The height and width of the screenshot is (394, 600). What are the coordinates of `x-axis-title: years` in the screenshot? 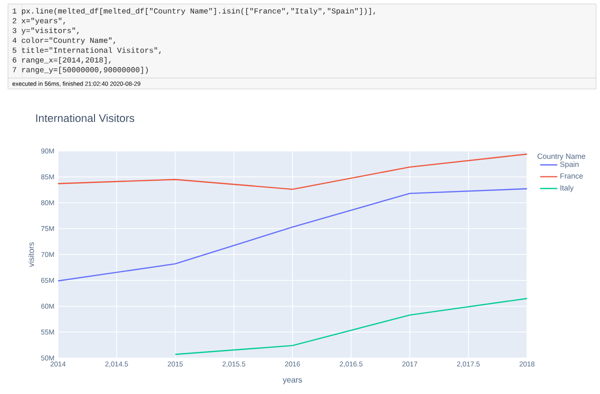 It's located at (292, 381).